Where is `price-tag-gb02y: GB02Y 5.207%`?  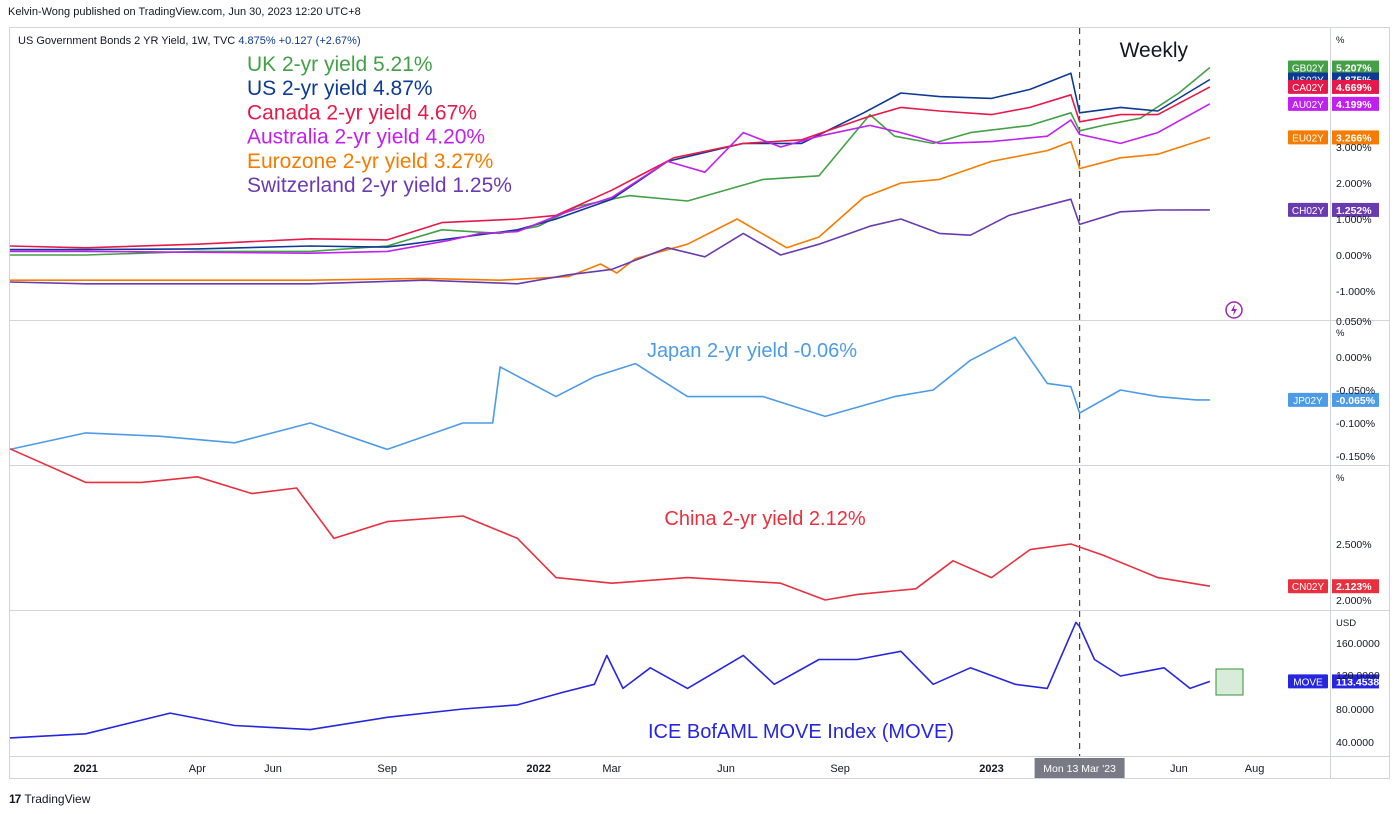 price-tag-gb02y: GB02Y 5.207% is located at coordinates (1333, 67).